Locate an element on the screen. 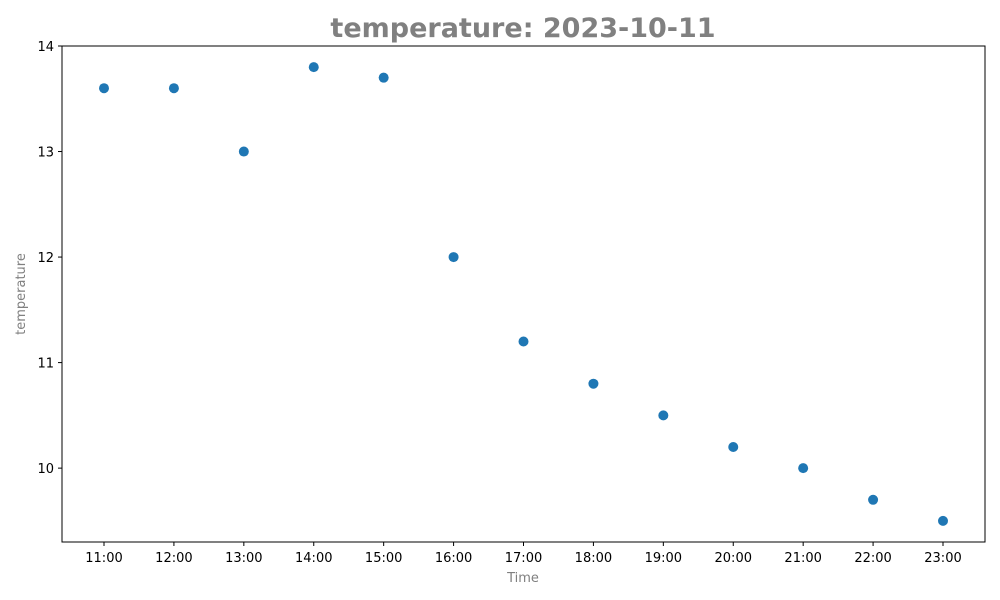  y-axis: 10 11 12 13 14 is located at coordinates (49, 258).